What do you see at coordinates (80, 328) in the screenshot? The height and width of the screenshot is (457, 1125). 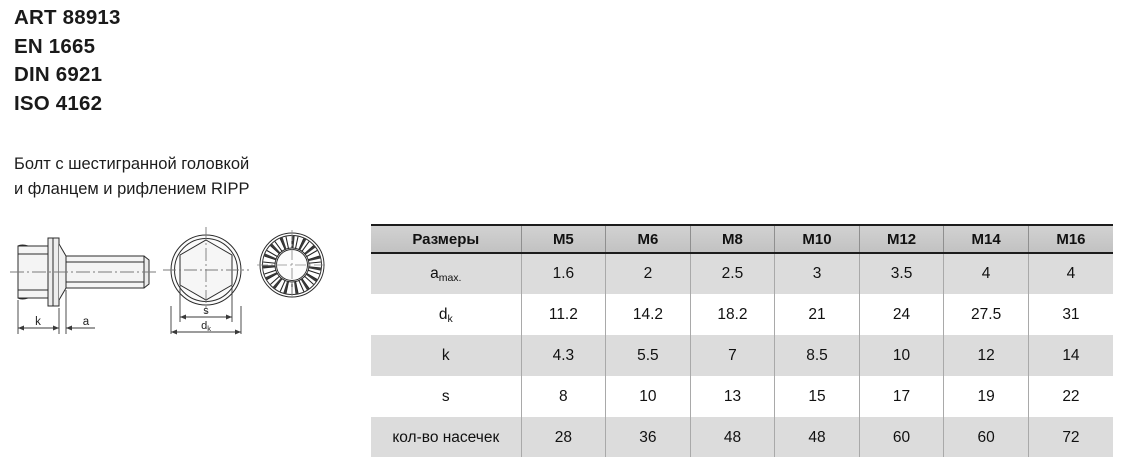 I see `dimension-a` at bounding box center [80, 328].